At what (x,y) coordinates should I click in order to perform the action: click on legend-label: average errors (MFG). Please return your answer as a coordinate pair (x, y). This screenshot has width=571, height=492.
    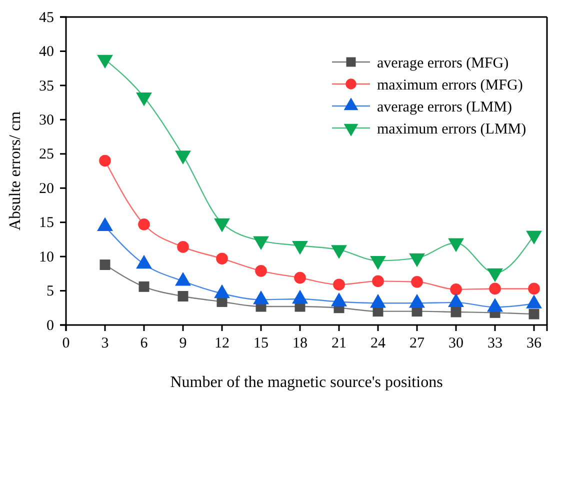
    Looking at the image, I should click on (443, 63).